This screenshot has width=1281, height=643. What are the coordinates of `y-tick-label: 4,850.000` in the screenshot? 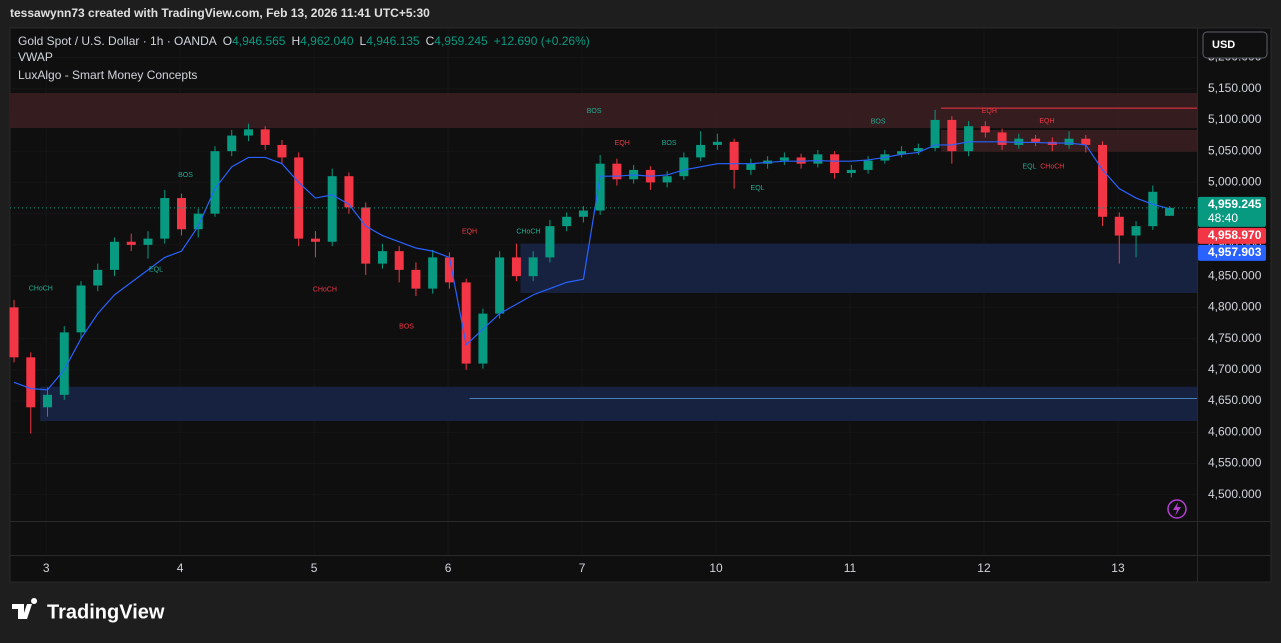 It's located at (1235, 275).